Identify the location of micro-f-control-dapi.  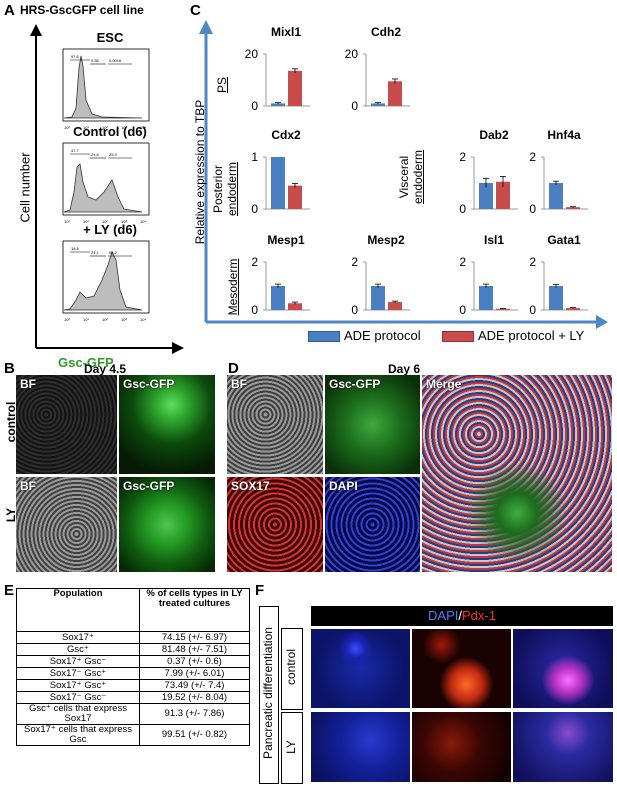
(360, 668).